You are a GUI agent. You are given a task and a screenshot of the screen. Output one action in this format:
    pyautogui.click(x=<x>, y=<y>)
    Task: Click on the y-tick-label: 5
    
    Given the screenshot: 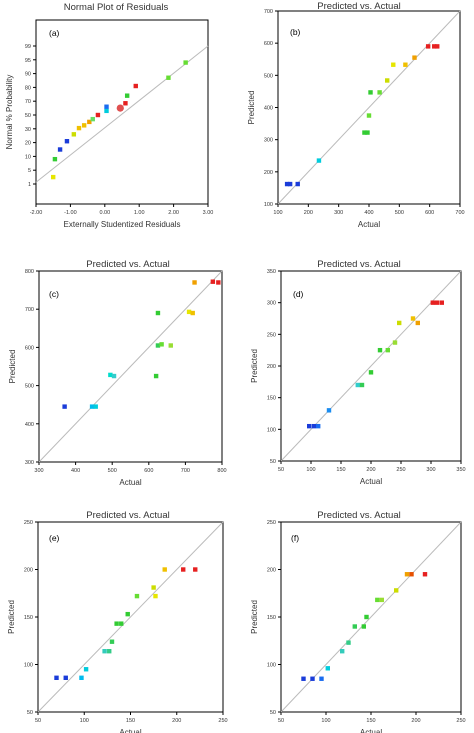 What is the action you would take?
    pyautogui.click(x=29, y=171)
    